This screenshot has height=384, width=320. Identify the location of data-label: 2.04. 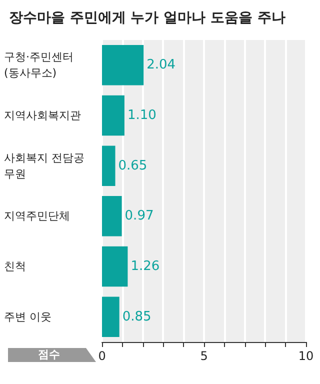
(161, 65).